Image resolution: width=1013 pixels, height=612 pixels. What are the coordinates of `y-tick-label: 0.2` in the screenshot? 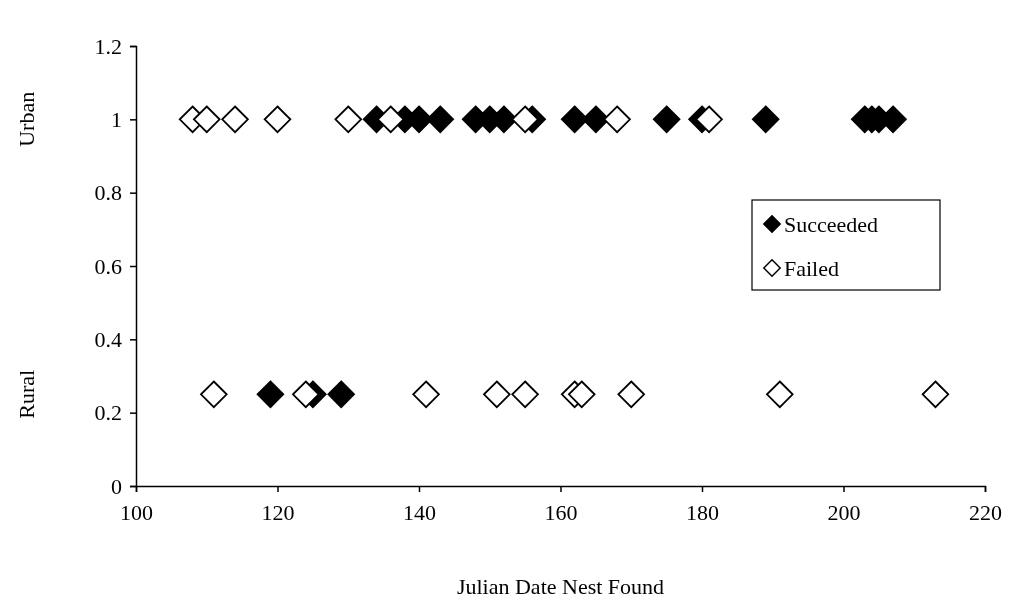 It's located at (108, 413).